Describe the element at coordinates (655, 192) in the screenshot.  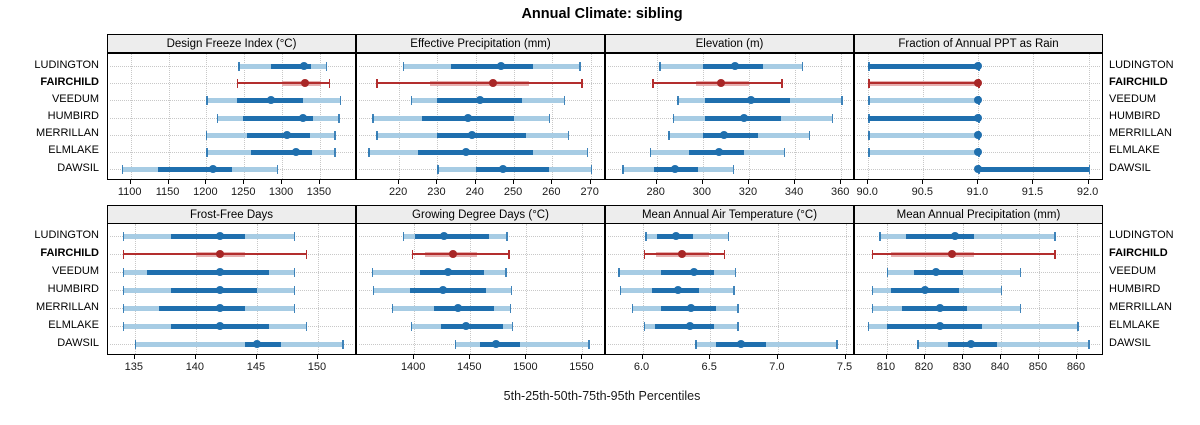
I see `tick-label: 280` at that location.